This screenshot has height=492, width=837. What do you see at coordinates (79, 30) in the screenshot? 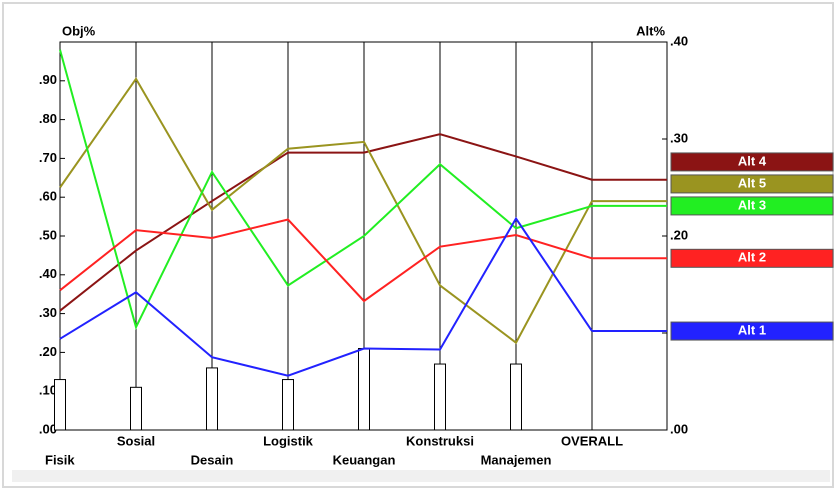
I see `y-axis-title: Obj%` at bounding box center [79, 30].